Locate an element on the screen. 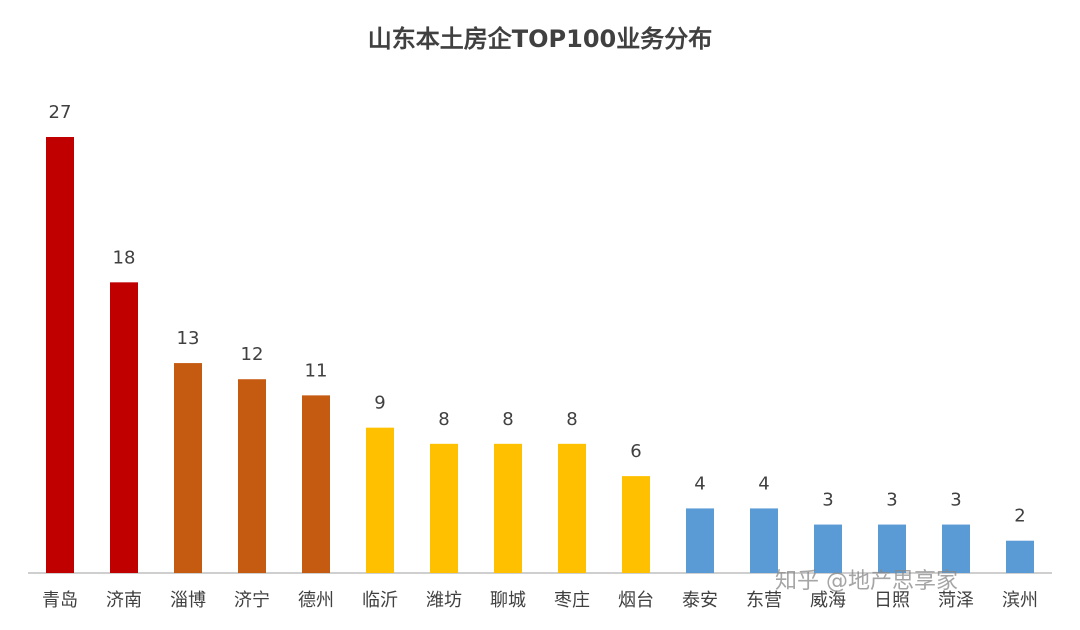 This screenshot has height=630, width=1080. x-tick-label: 济宁 is located at coordinates (252, 600).